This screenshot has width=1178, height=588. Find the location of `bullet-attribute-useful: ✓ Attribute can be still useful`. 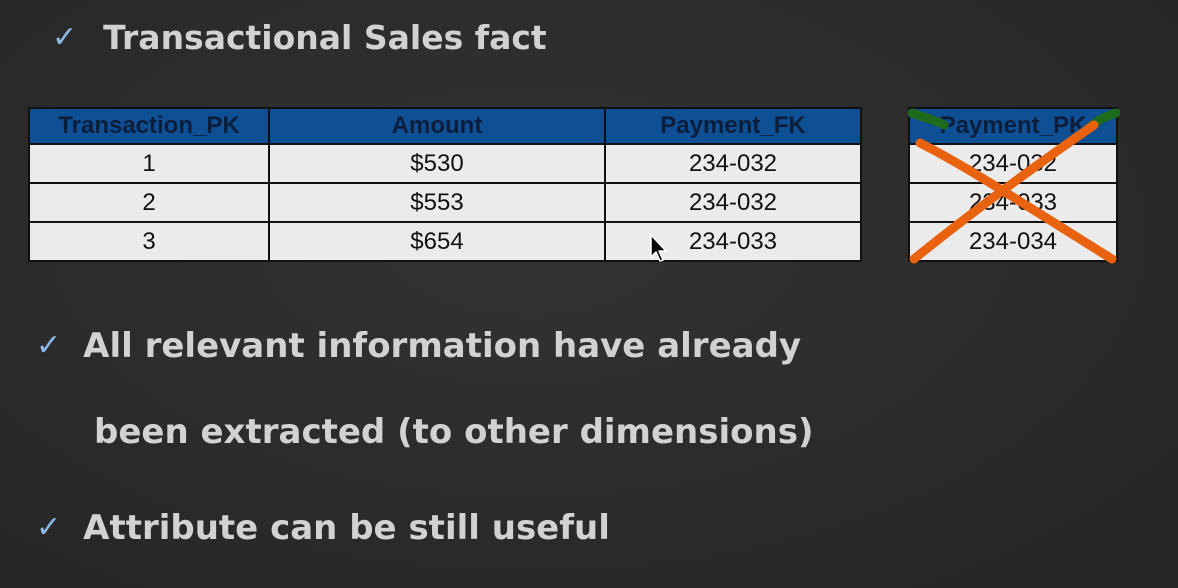

bullet-attribute-useful: ✓ Attribute can be still useful is located at coordinates (323, 528).